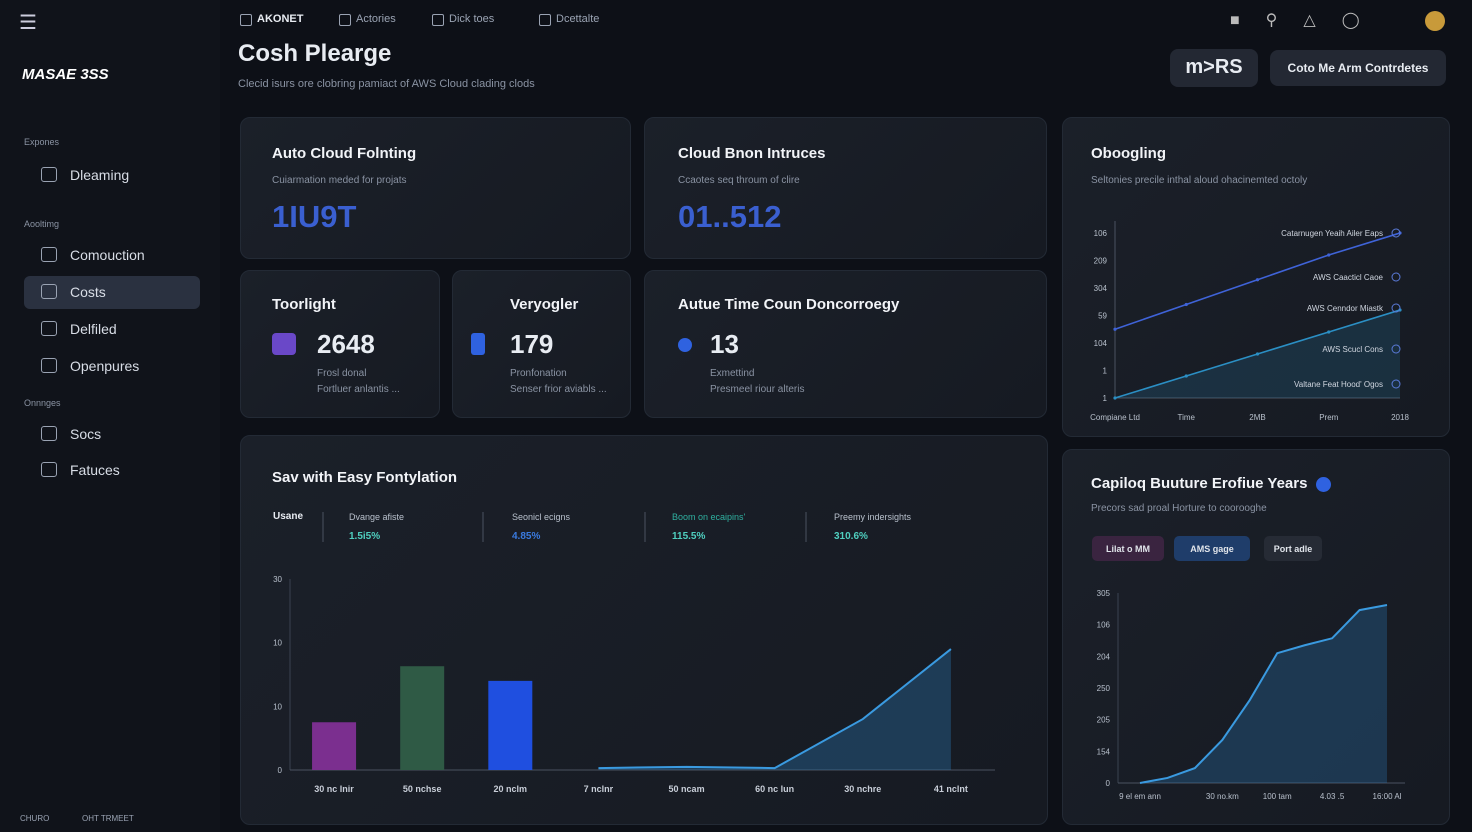  Describe the element at coordinates (1214, 68) in the screenshot. I see `logo: m>RS` at that location.